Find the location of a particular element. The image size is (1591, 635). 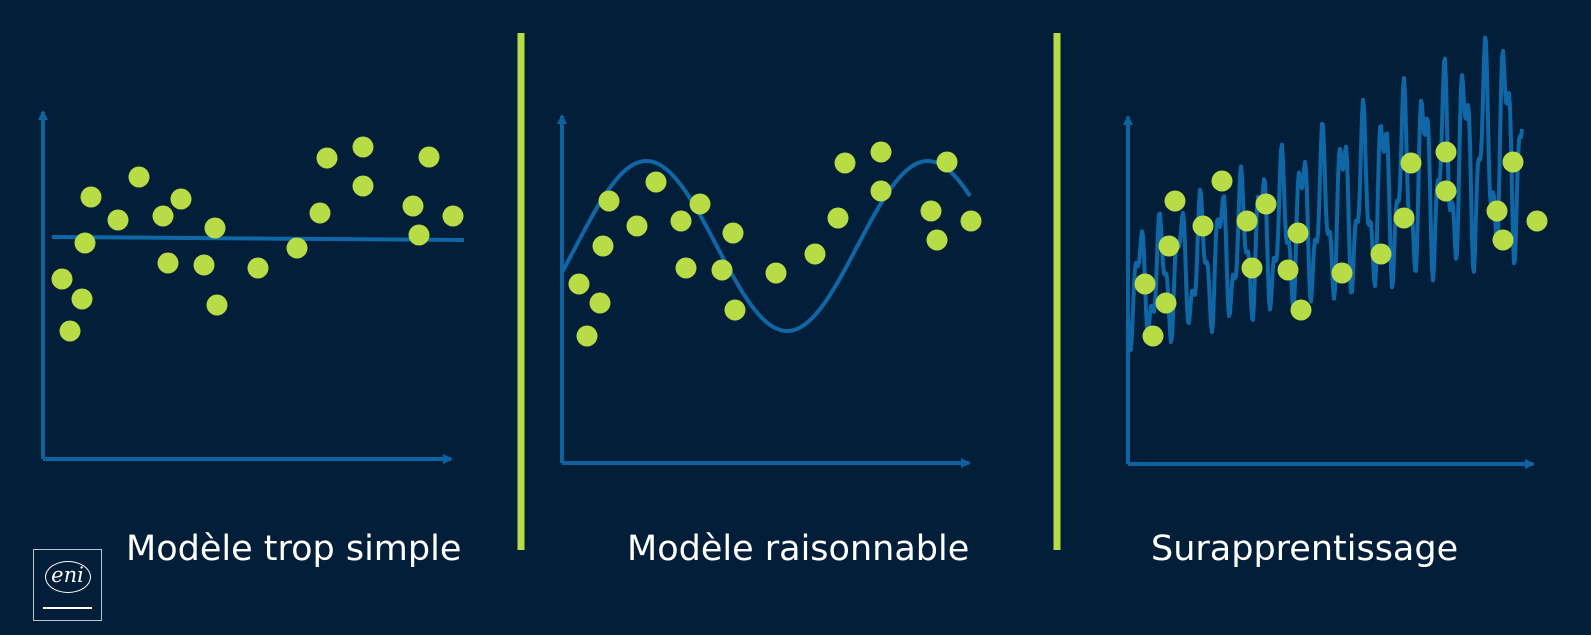

eni-logo: eni is located at coordinates (67, 585).